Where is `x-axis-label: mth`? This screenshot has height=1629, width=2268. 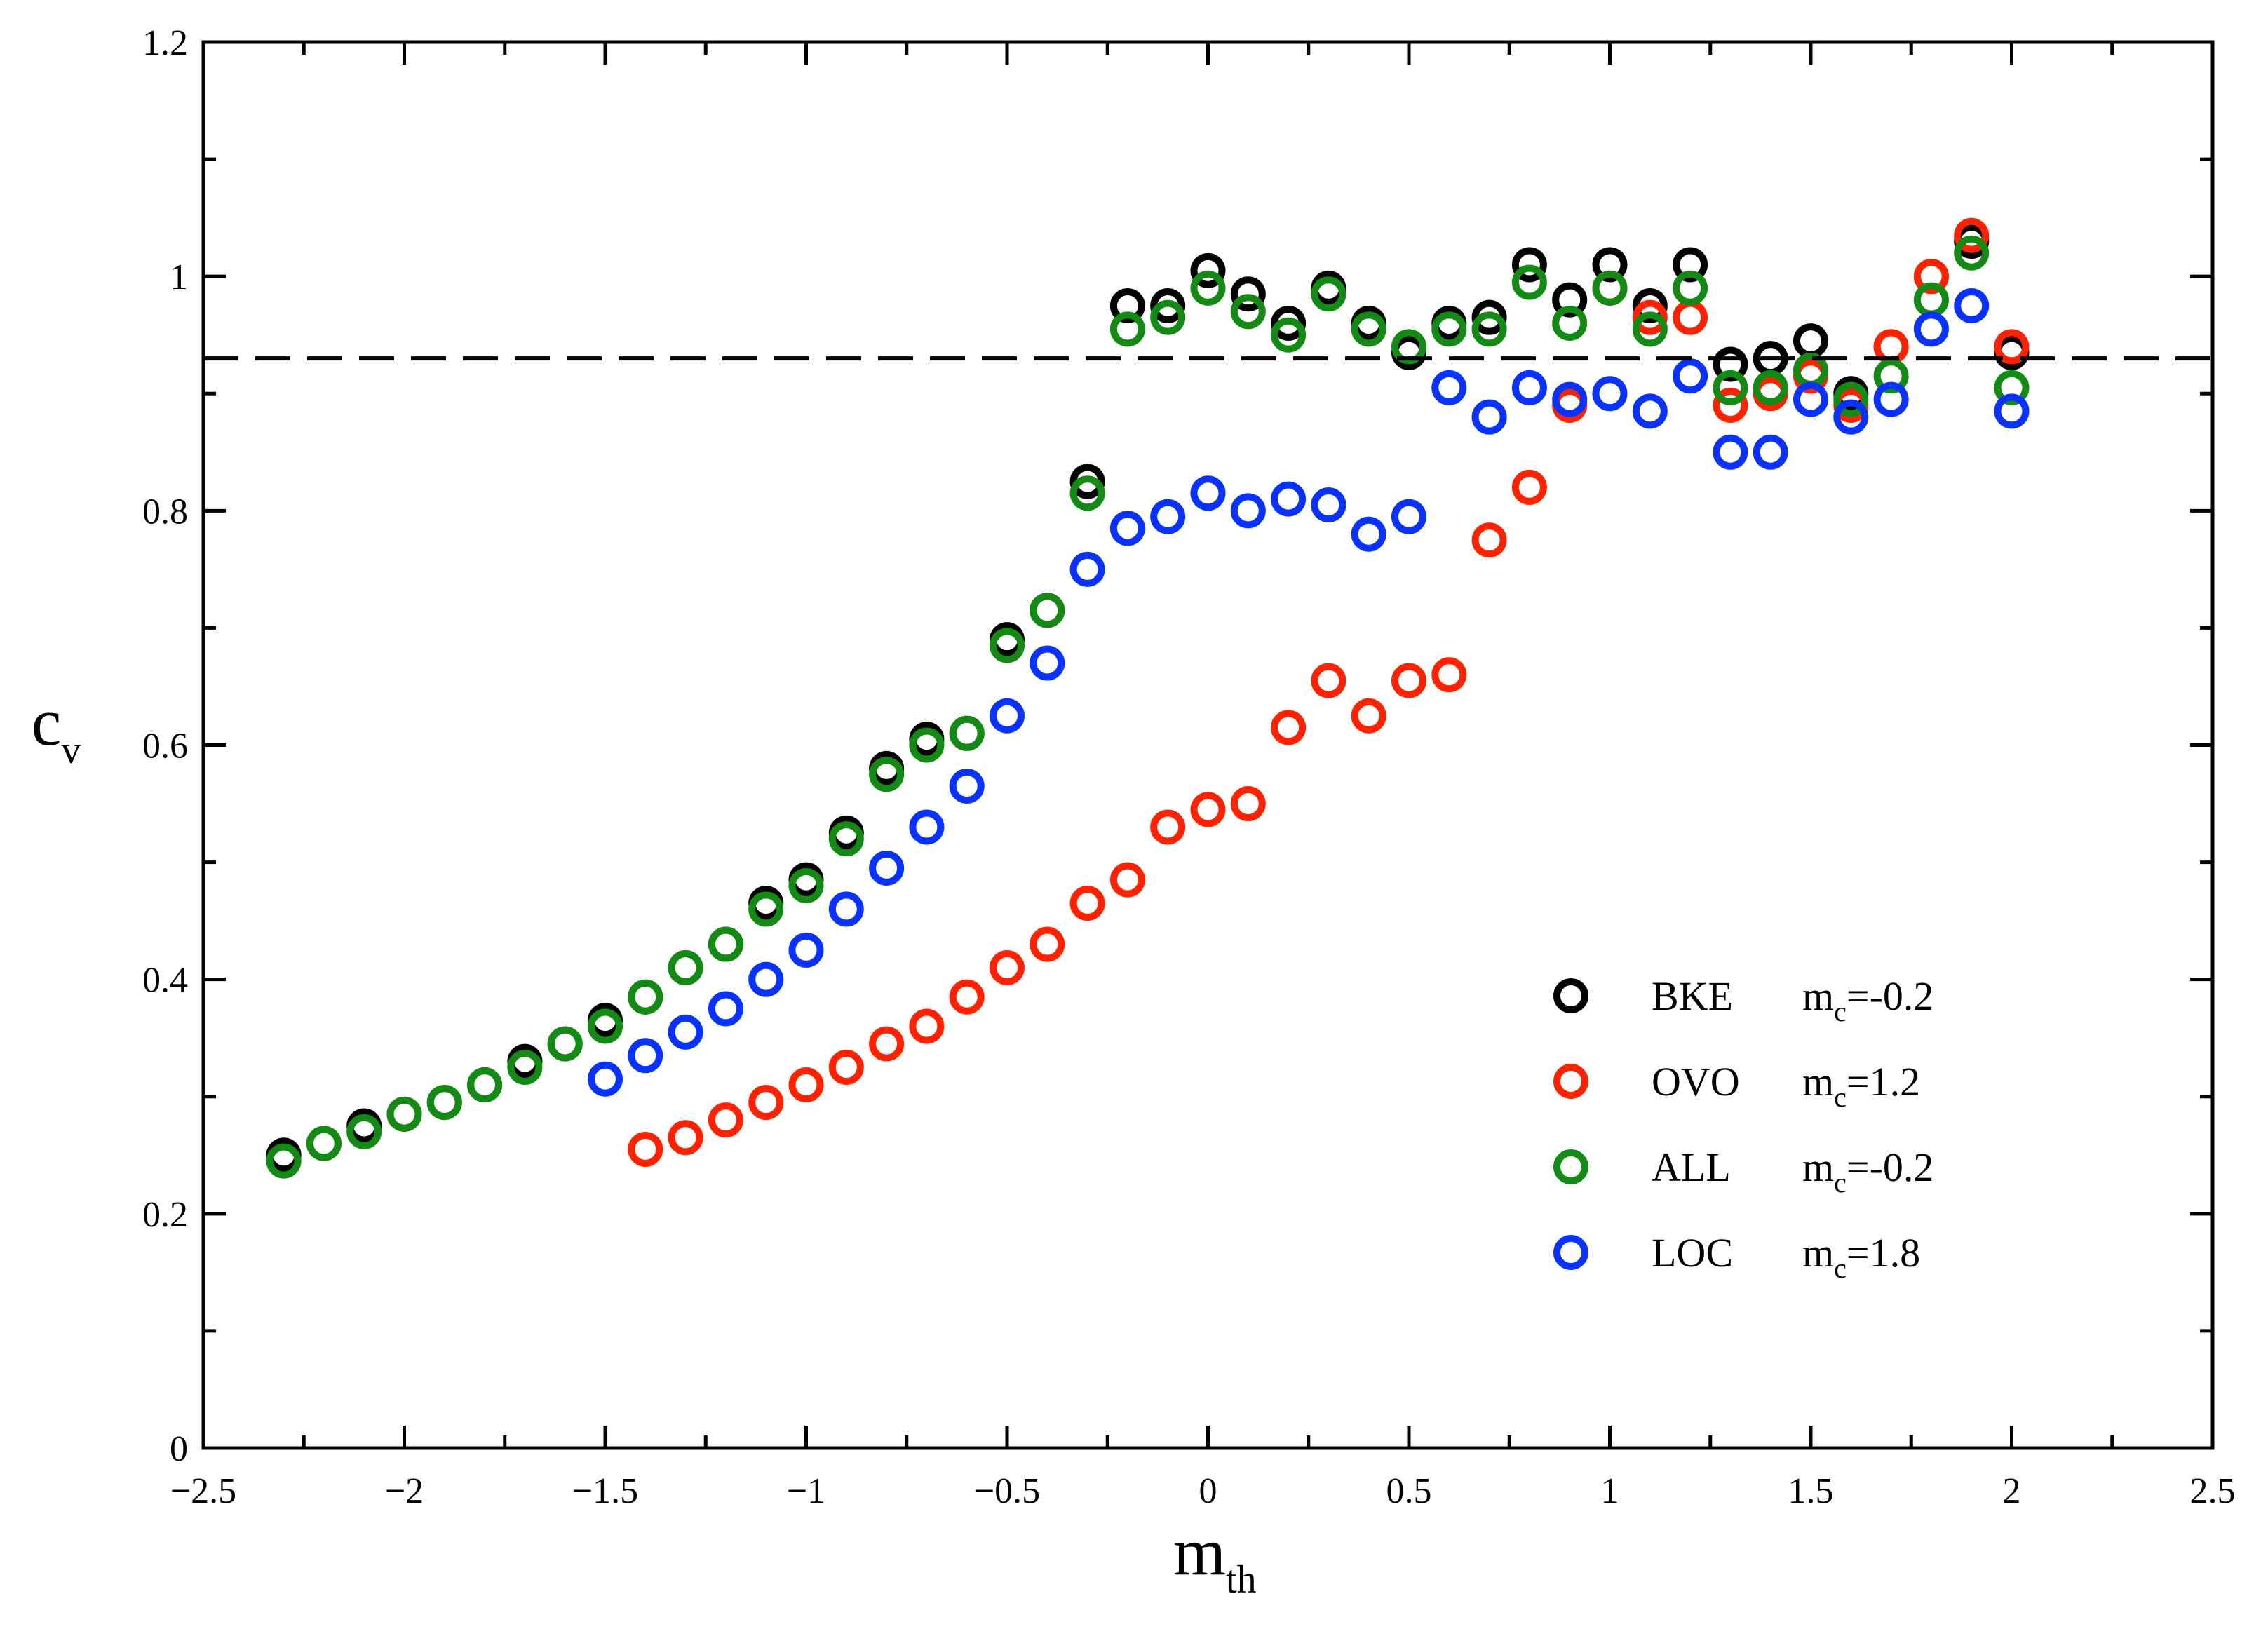 x-axis-label: mth is located at coordinates (1214, 1558).